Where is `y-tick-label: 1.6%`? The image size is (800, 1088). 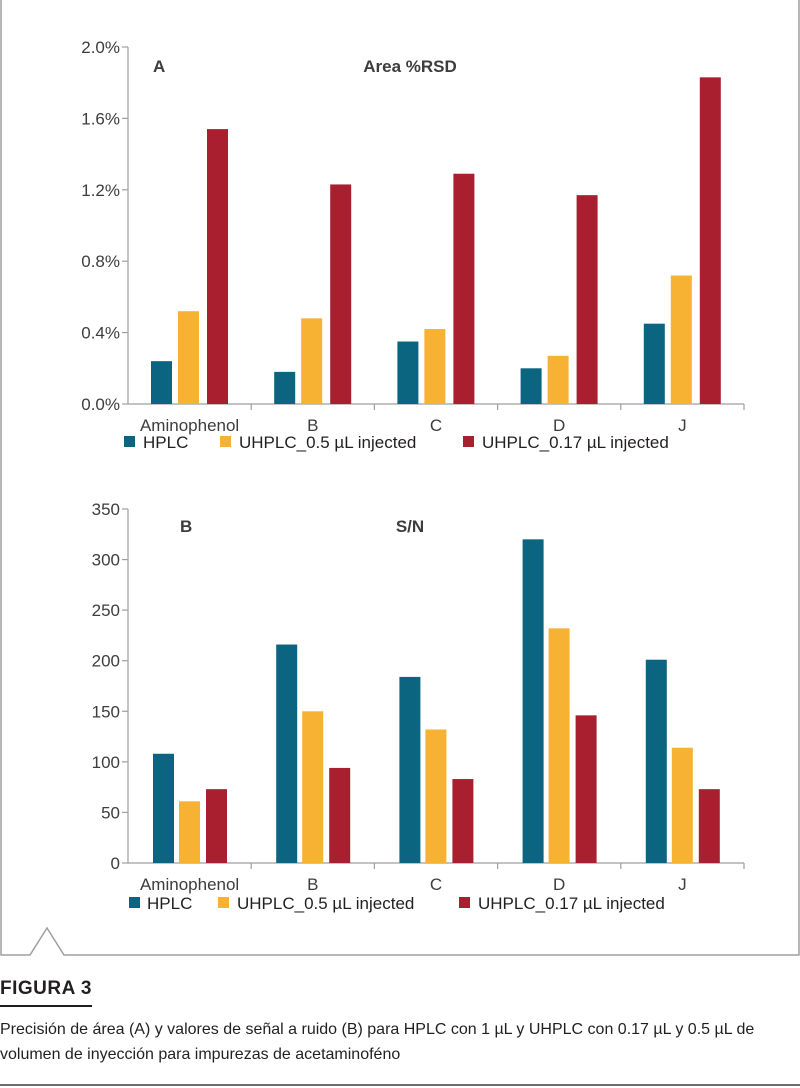 y-tick-label: 1.6% is located at coordinates (100, 118).